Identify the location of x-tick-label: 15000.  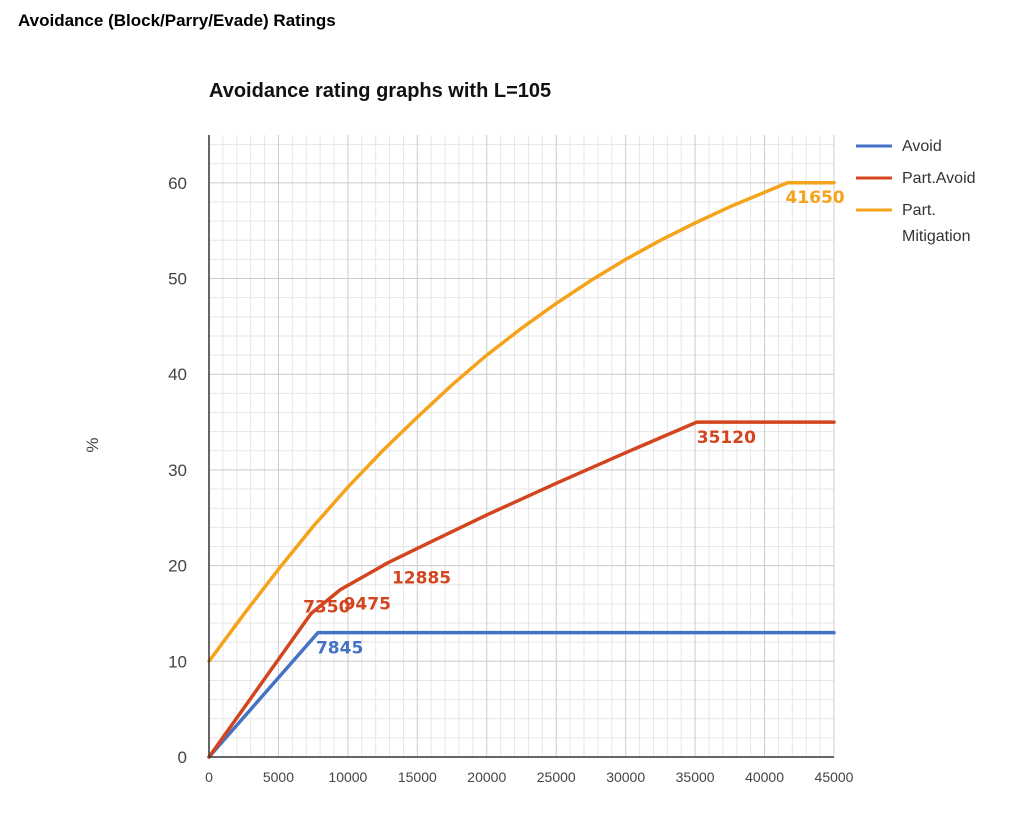
(417, 777).